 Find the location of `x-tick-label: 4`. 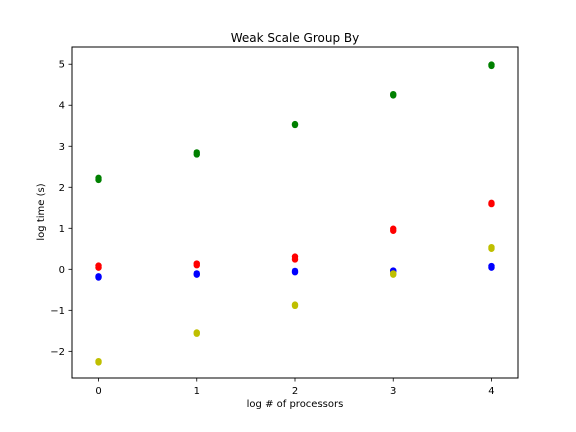

x-tick-label: 4 is located at coordinates (491, 391).